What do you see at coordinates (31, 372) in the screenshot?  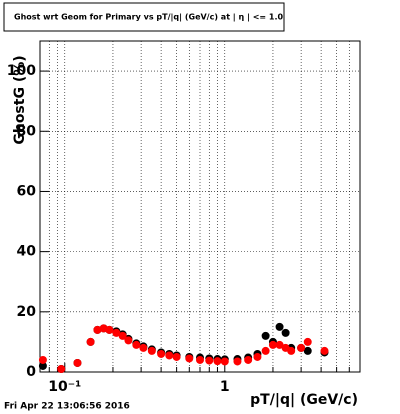 I see `y-tick-label: 0` at bounding box center [31, 372].